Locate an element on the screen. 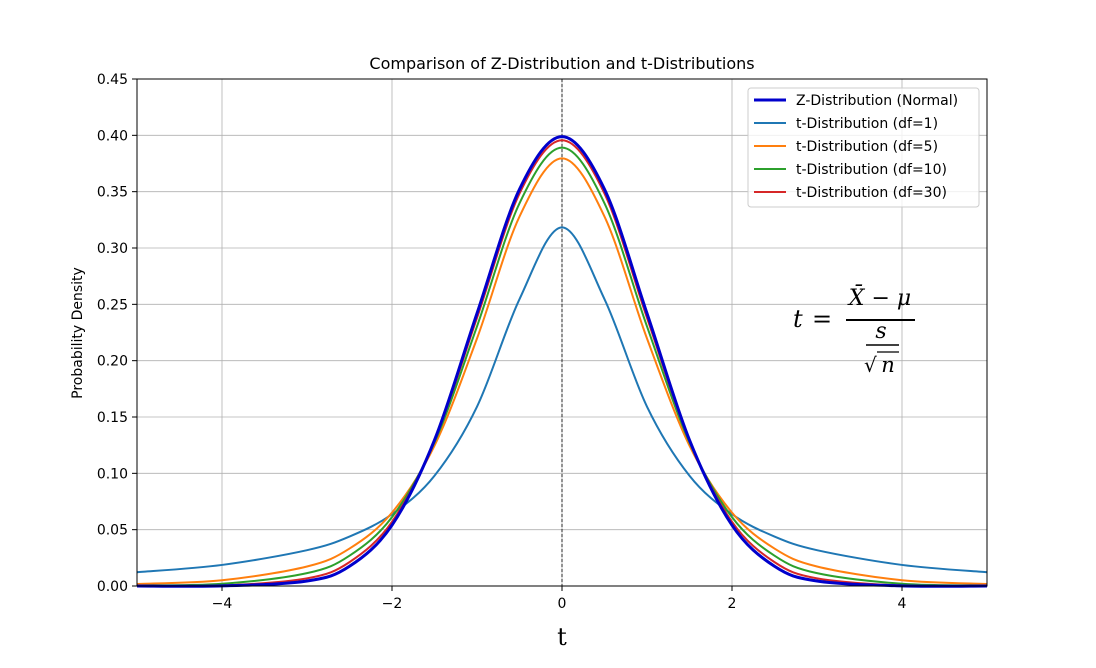 The image size is (1096, 668). x-tick-label: 4 is located at coordinates (902, 604).